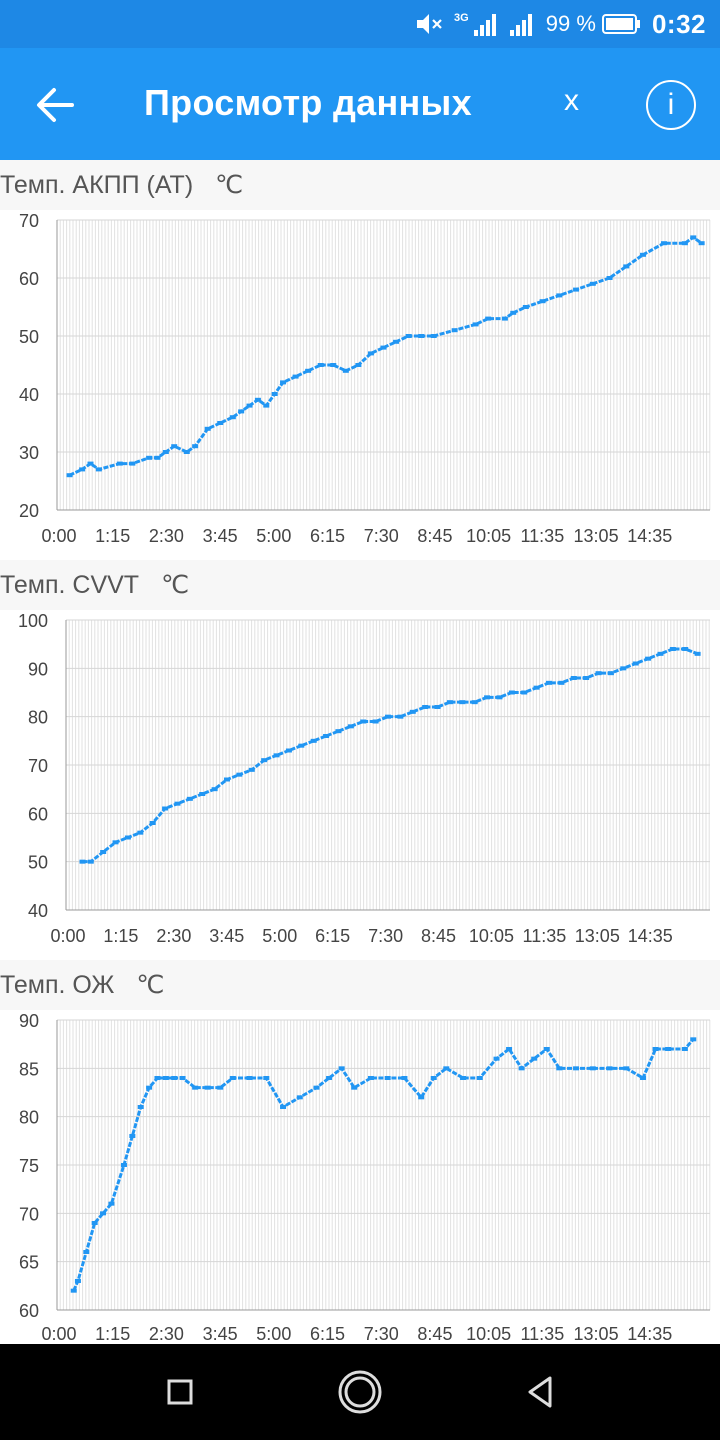 This screenshot has height=1440, width=720. I want to click on chart-title: Темп. CVVT, so click(70, 585).